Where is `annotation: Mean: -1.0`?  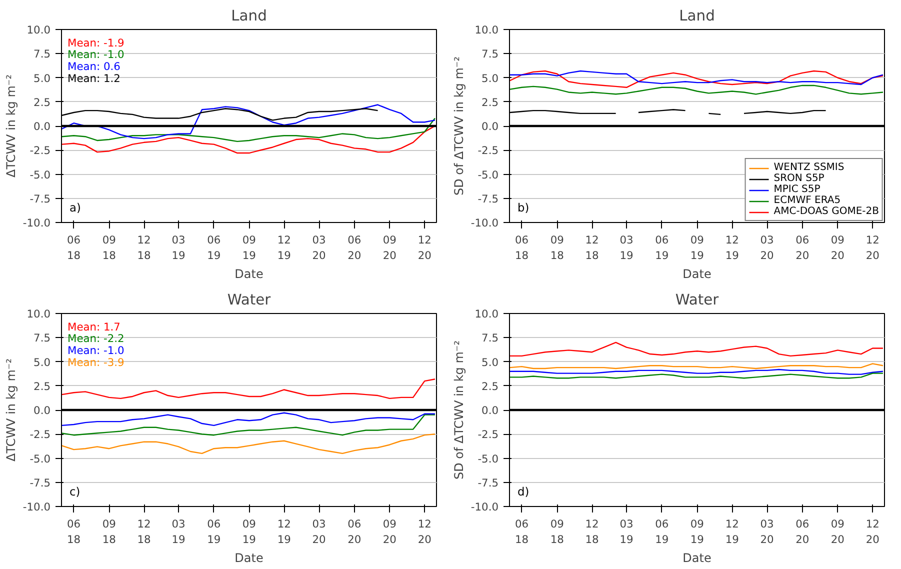 annotation: Mean: -1.0 is located at coordinates (96, 351).